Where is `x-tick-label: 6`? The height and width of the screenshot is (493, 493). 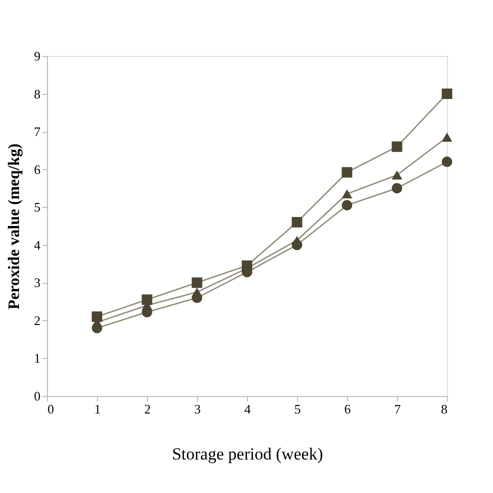
x-tick-label: 6 is located at coordinates (348, 409).